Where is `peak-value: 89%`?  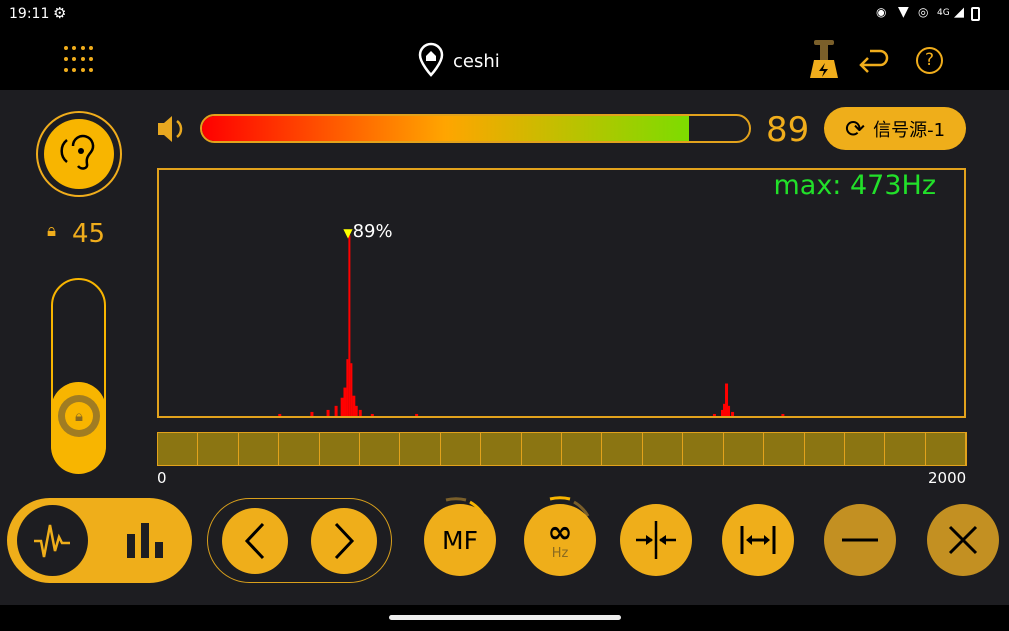 peak-value: 89% is located at coordinates (372, 232).